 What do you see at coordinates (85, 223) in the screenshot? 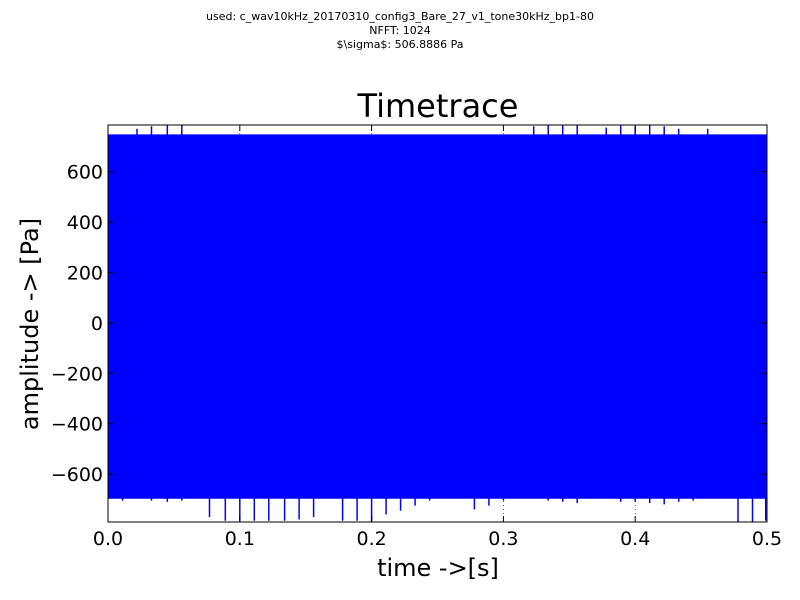
I see `y-tick-label: 400` at bounding box center [85, 223].